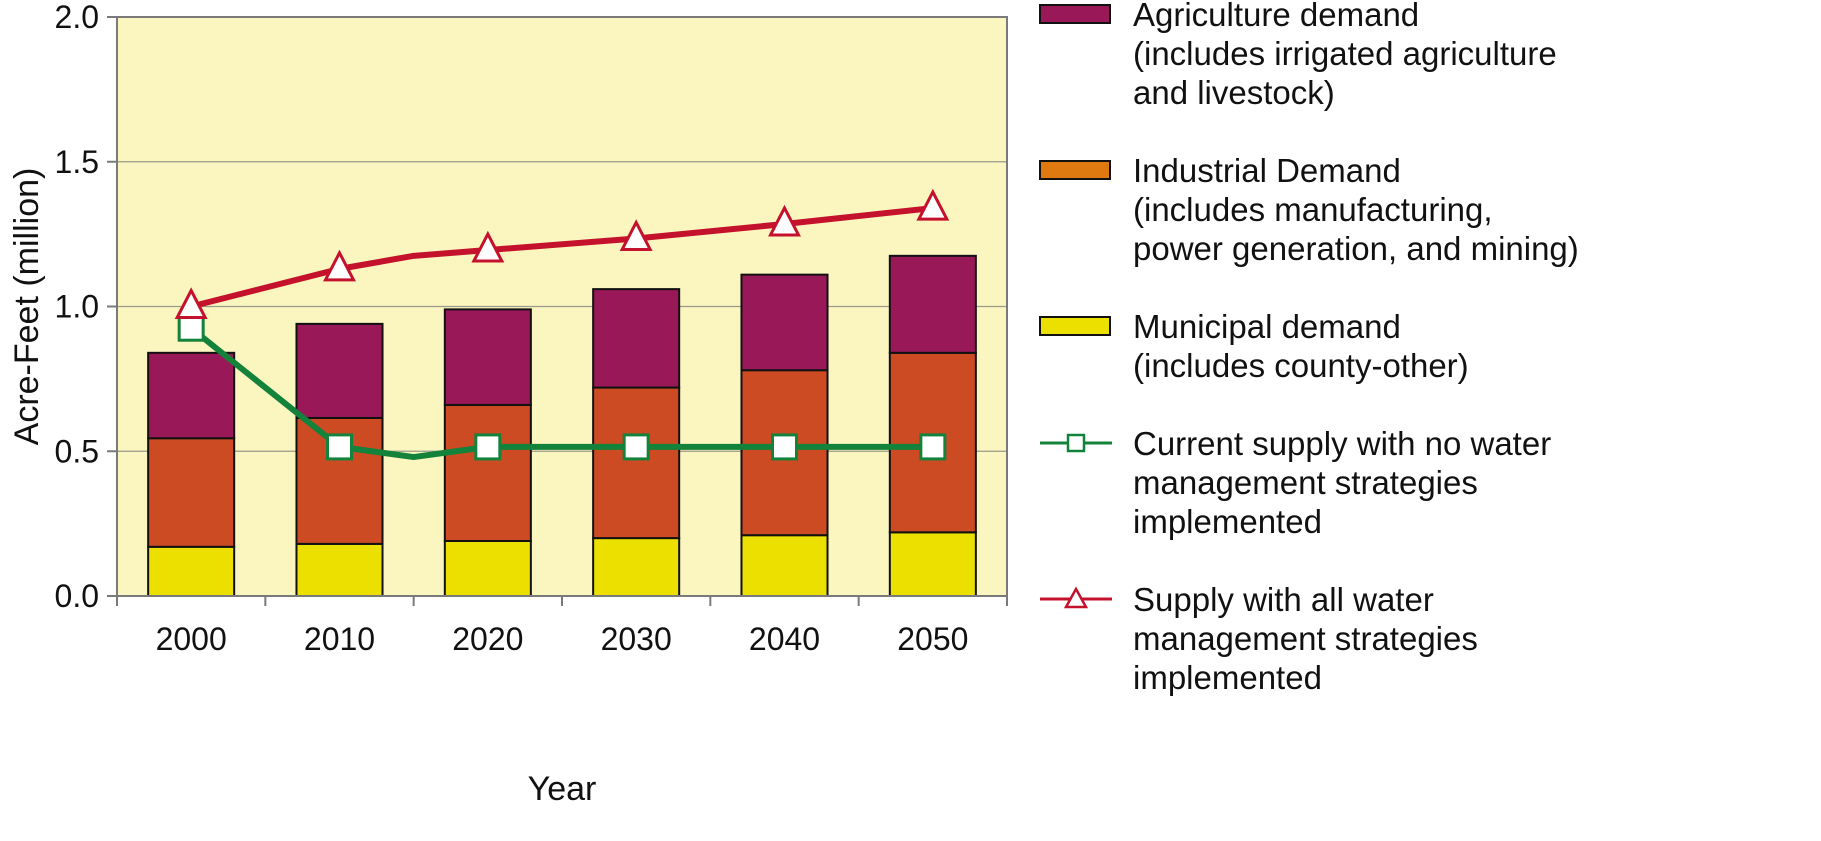  What do you see at coordinates (487, 568) in the screenshot?
I see `bar-municipal-2020` at bounding box center [487, 568].